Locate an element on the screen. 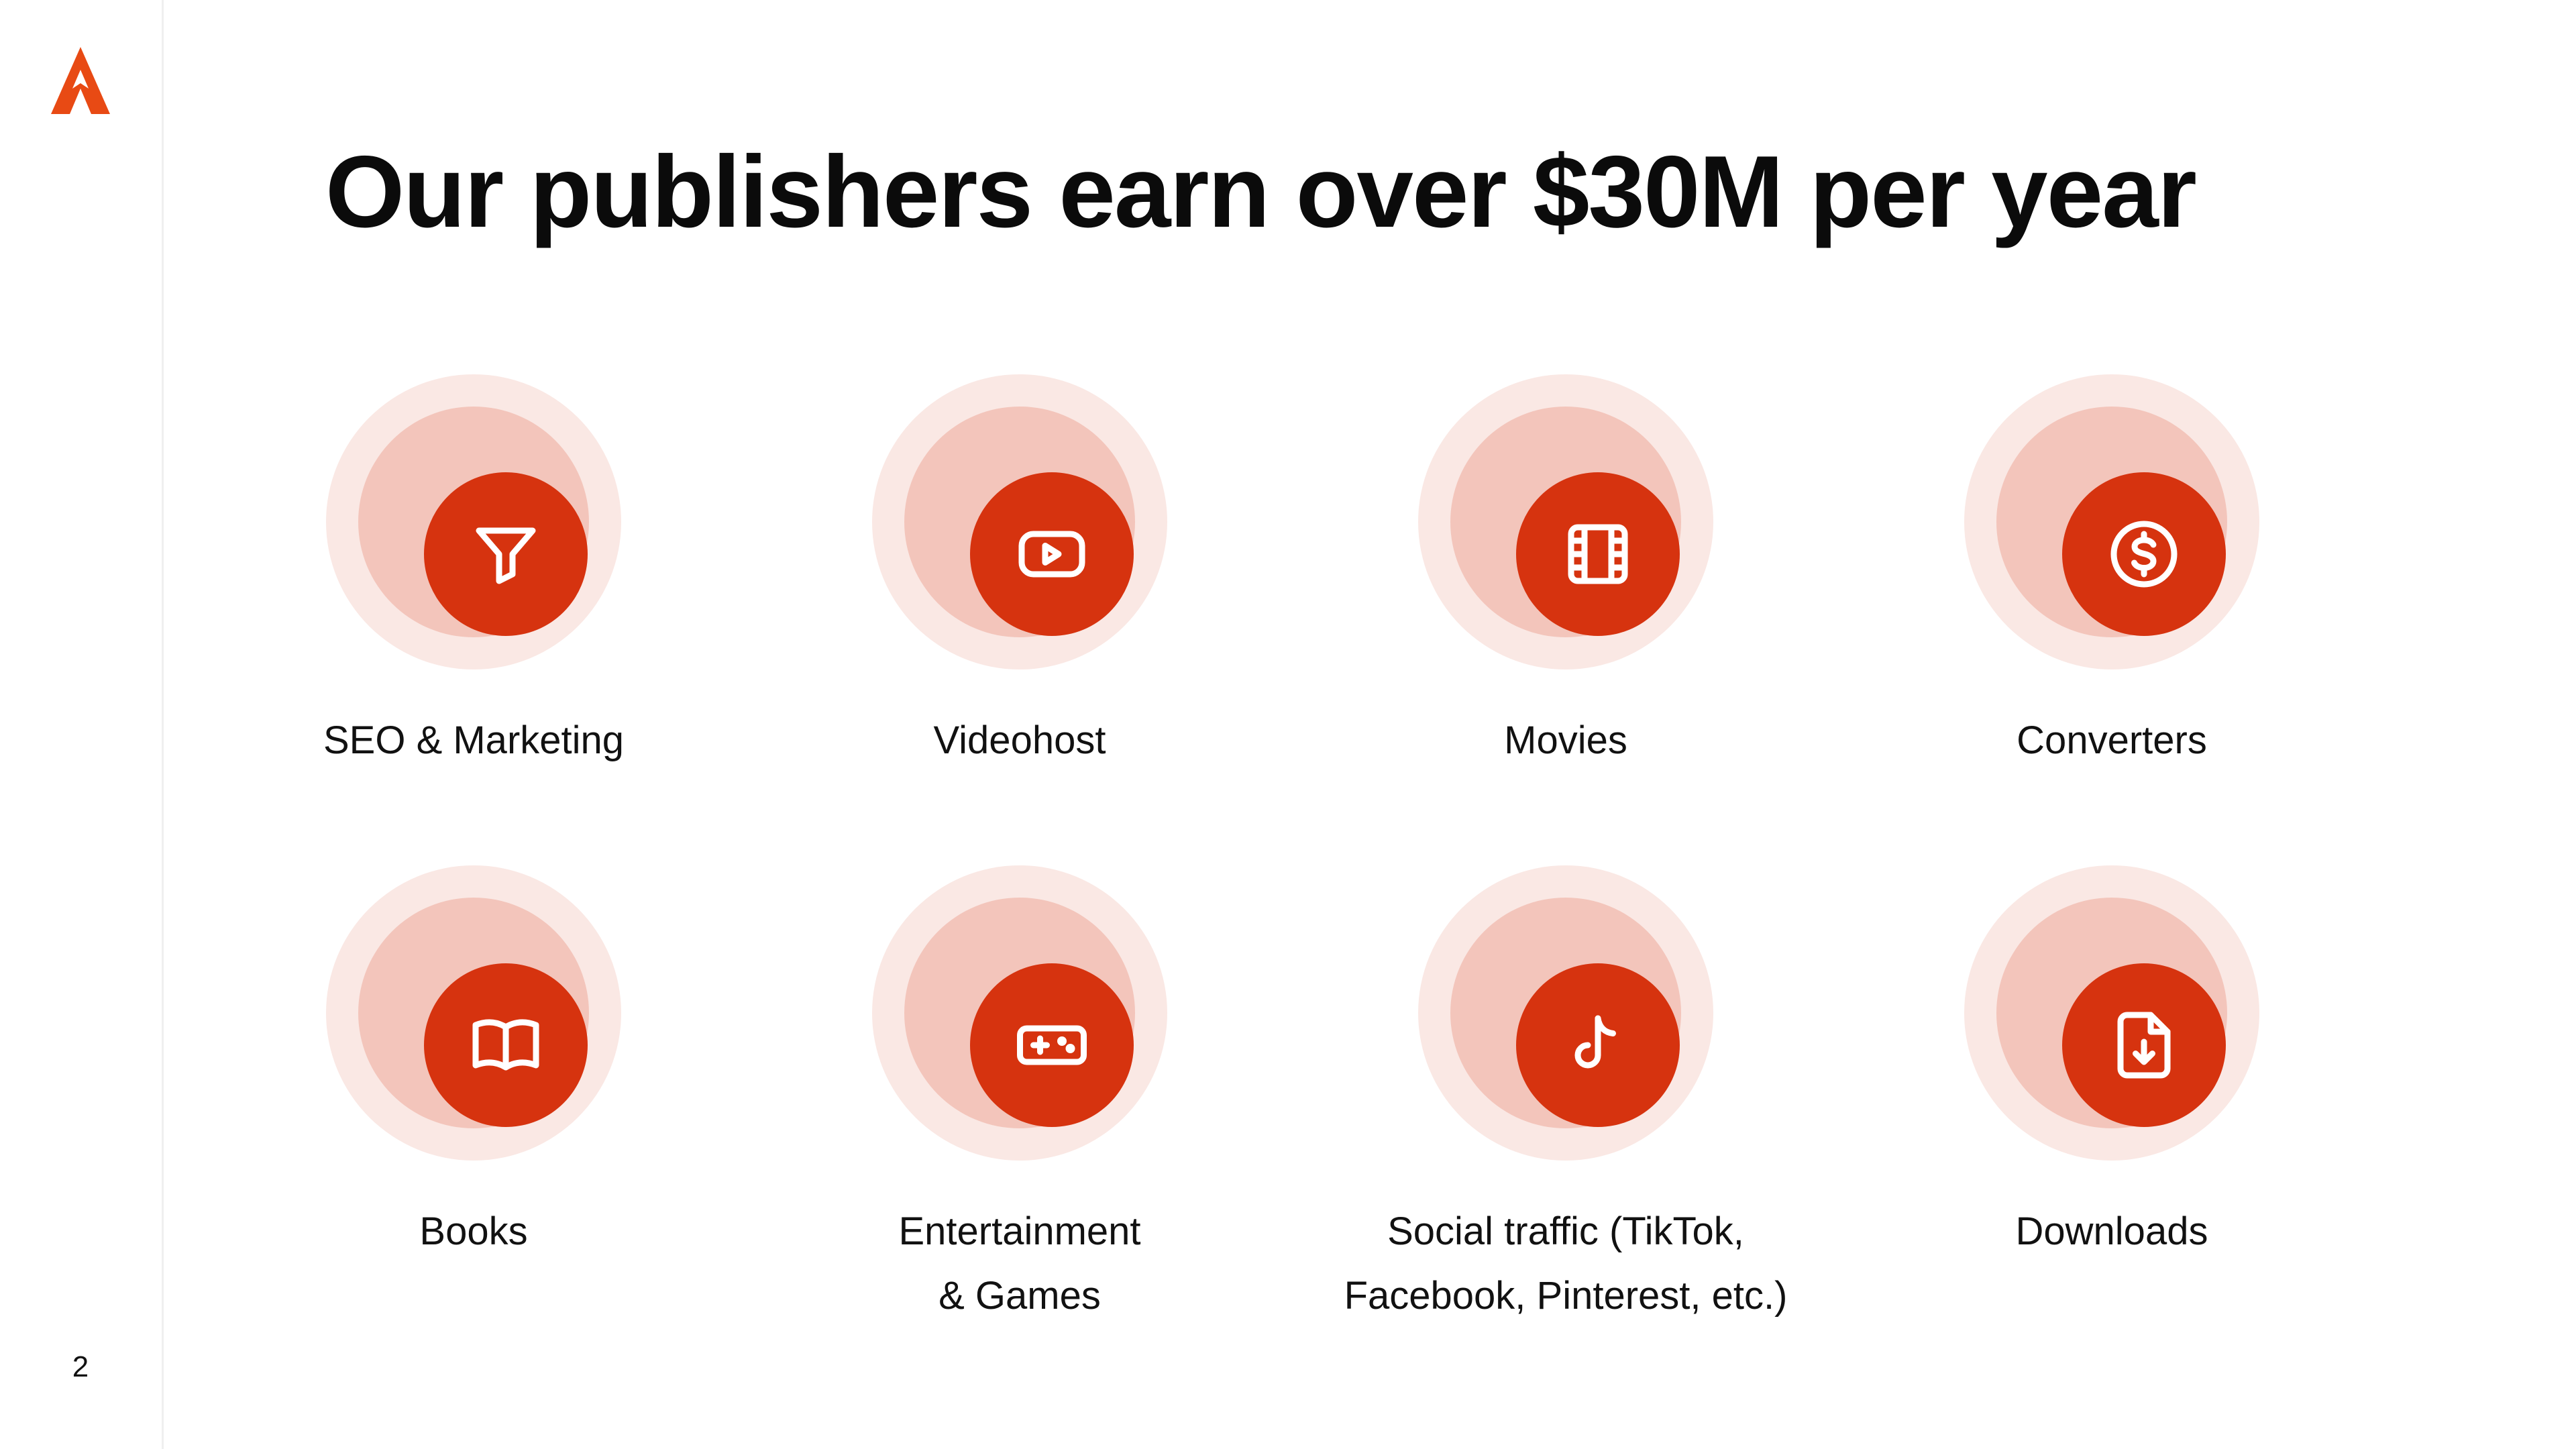  category-books: Books is located at coordinates (474, 1106).